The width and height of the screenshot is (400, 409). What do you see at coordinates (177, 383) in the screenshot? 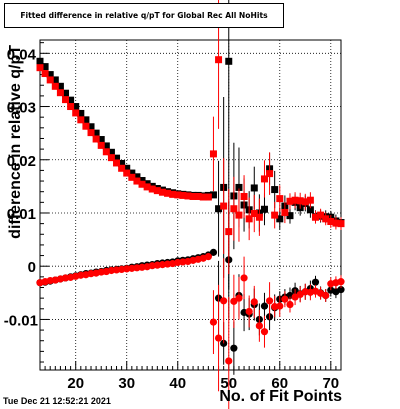
I see `x-tick-label: 40` at bounding box center [177, 383].